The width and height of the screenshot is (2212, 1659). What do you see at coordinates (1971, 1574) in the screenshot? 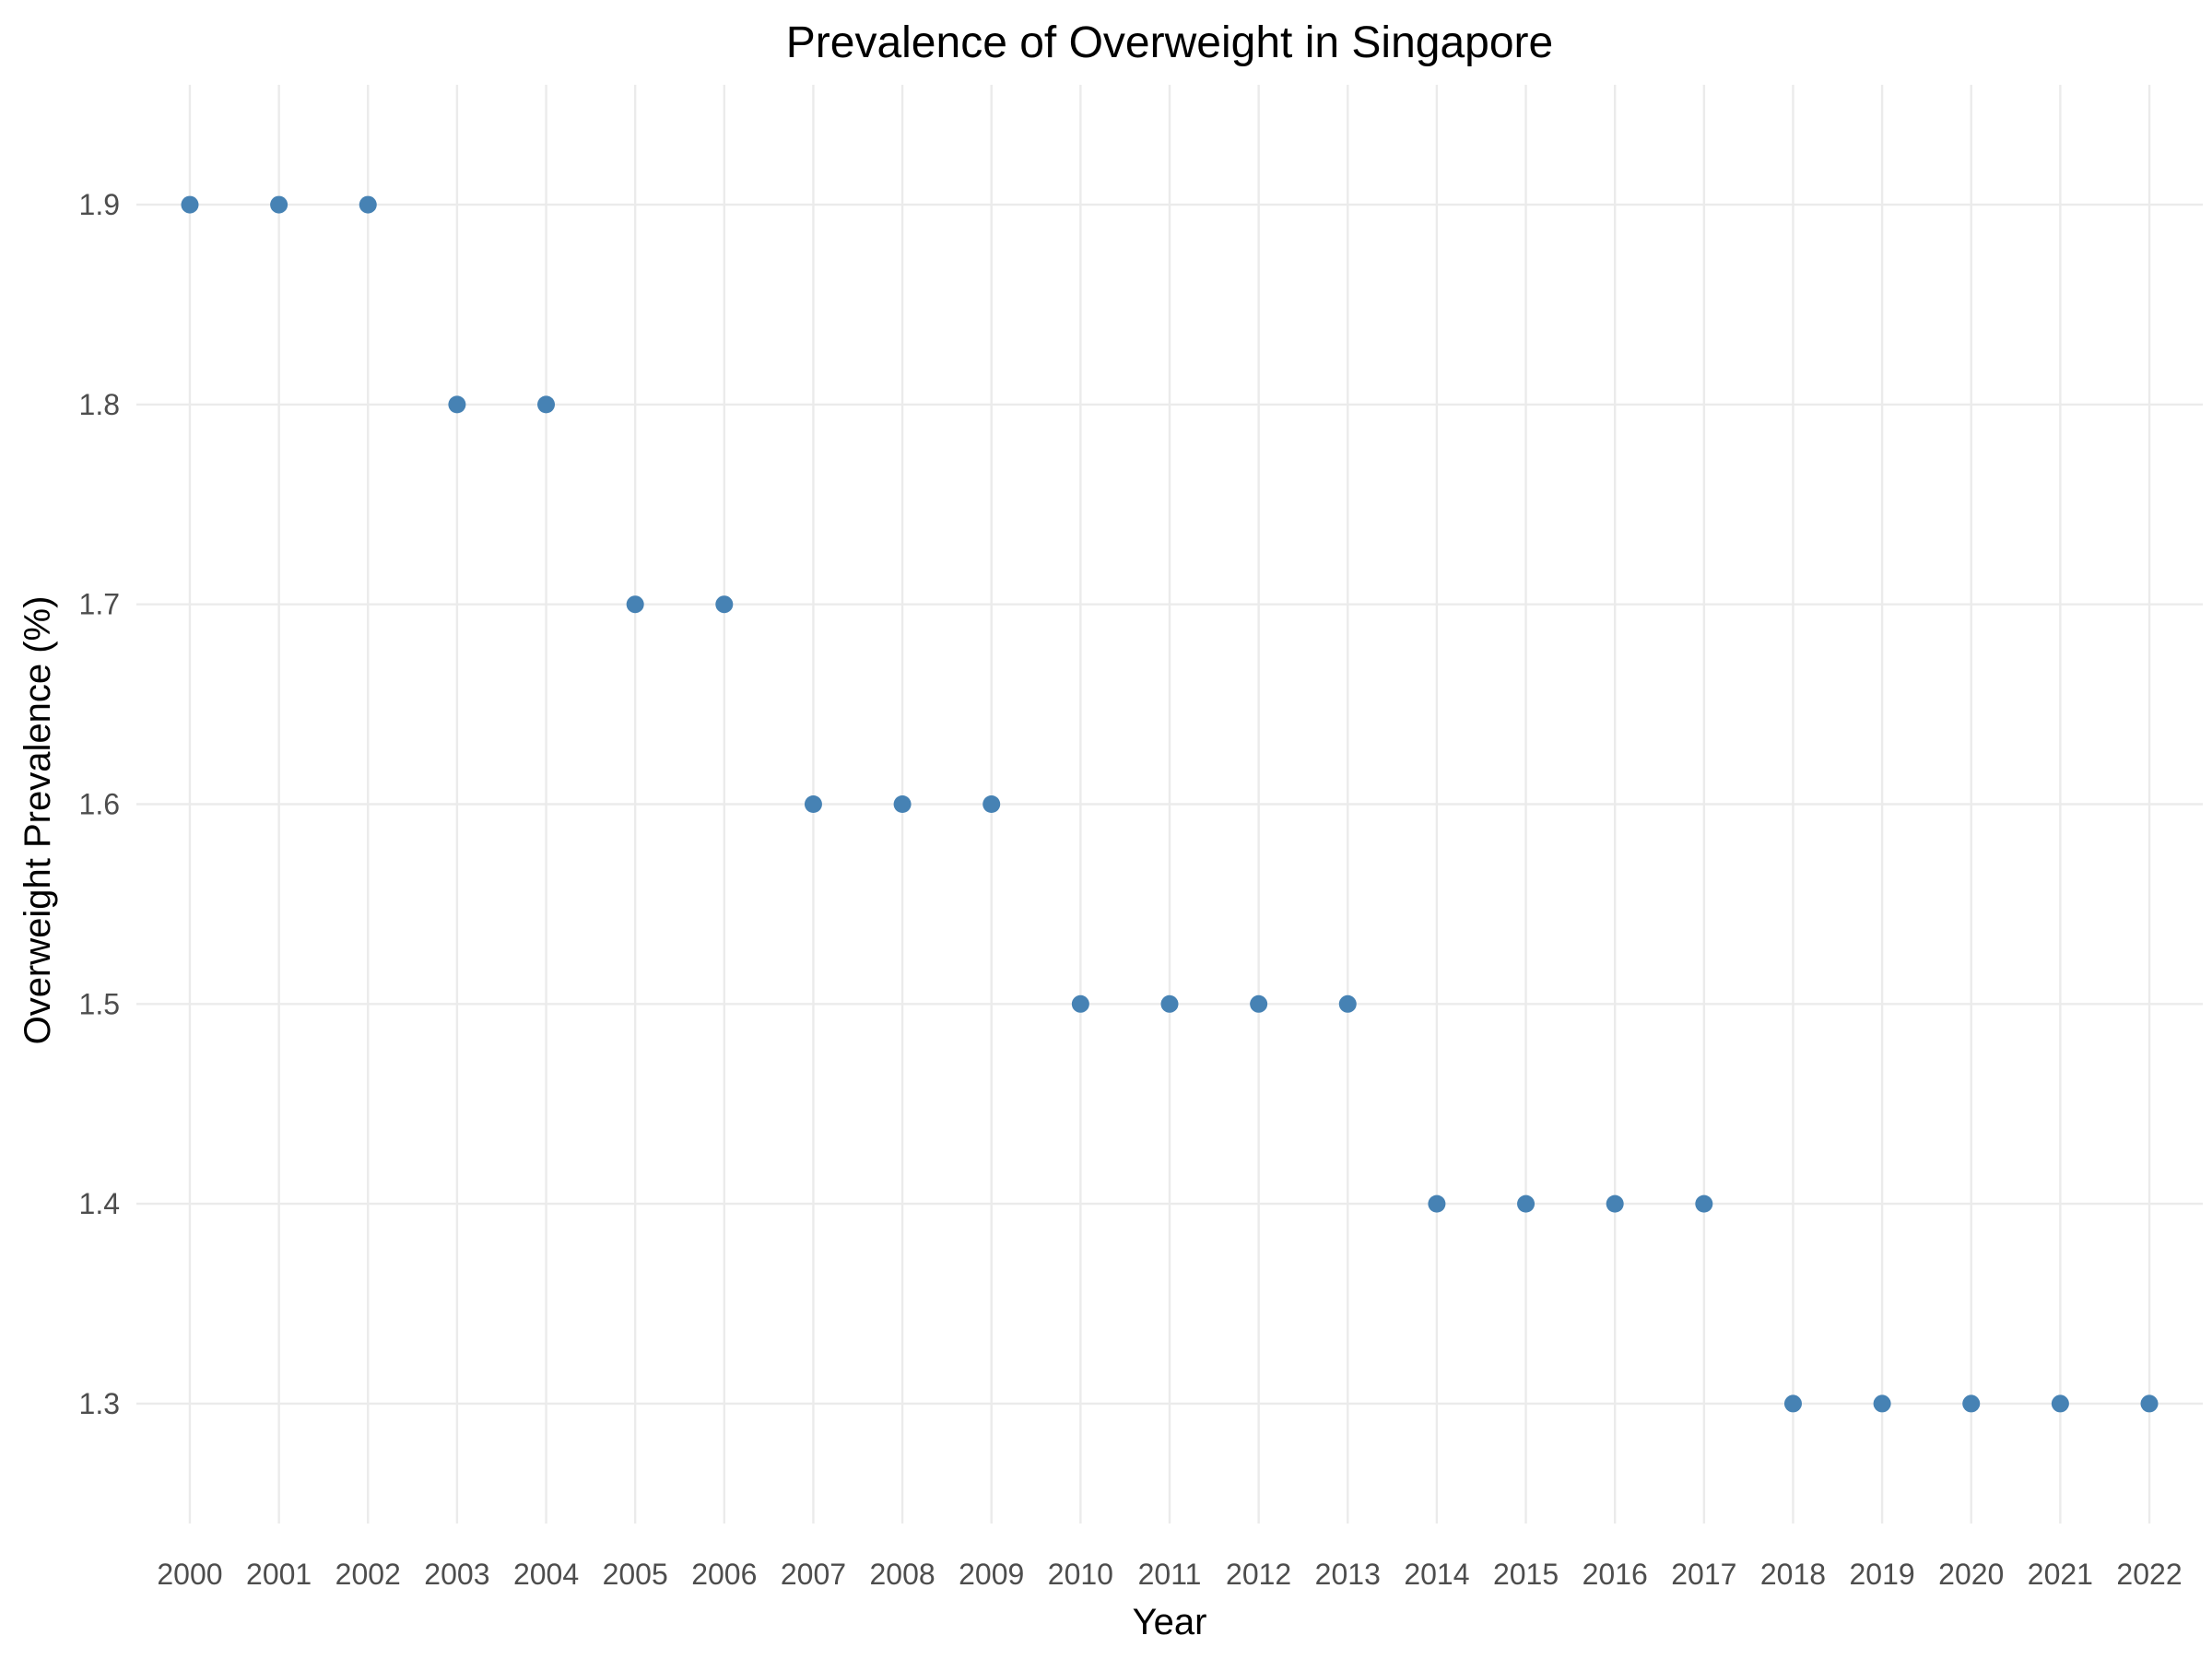
I see `x-tick-label: 2020` at bounding box center [1971, 1574].